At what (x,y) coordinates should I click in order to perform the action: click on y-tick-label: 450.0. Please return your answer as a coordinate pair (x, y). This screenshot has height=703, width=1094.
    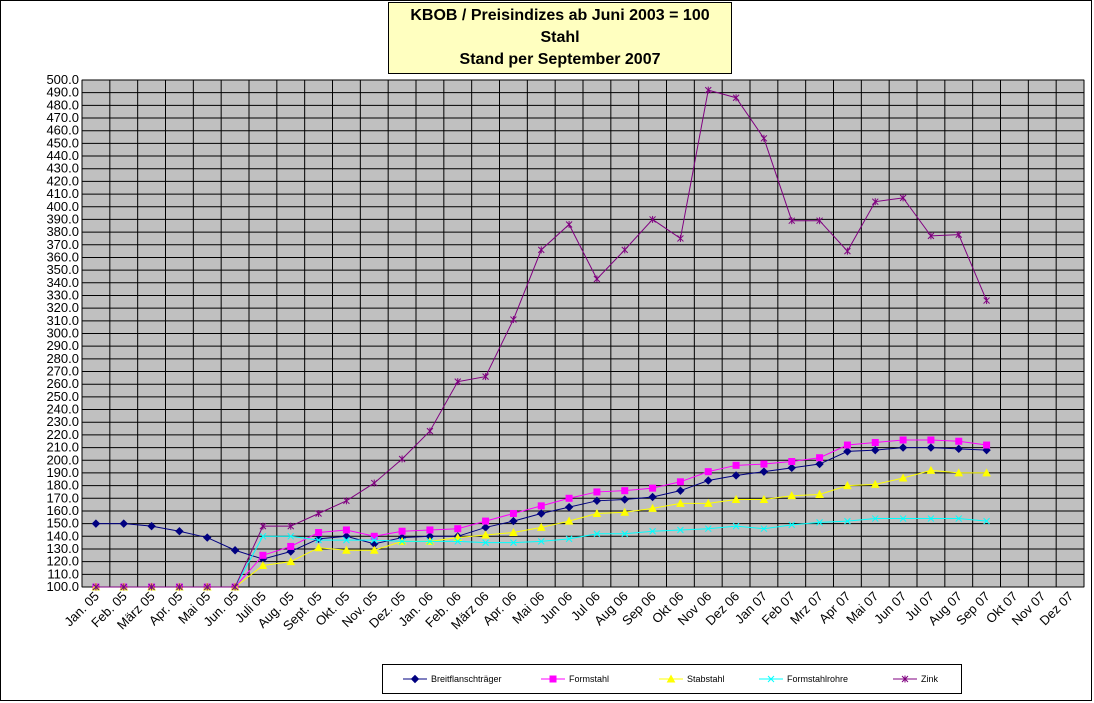
    Looking at the image, I should click on (62, 142).